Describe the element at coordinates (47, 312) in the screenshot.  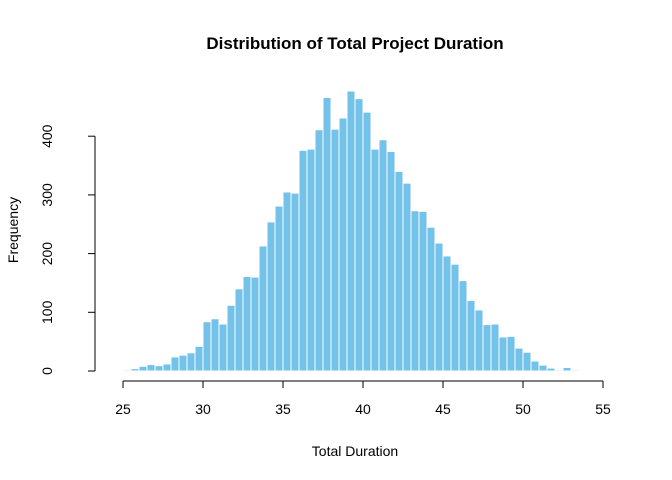
I see `y-tick-label: 100` at that location.